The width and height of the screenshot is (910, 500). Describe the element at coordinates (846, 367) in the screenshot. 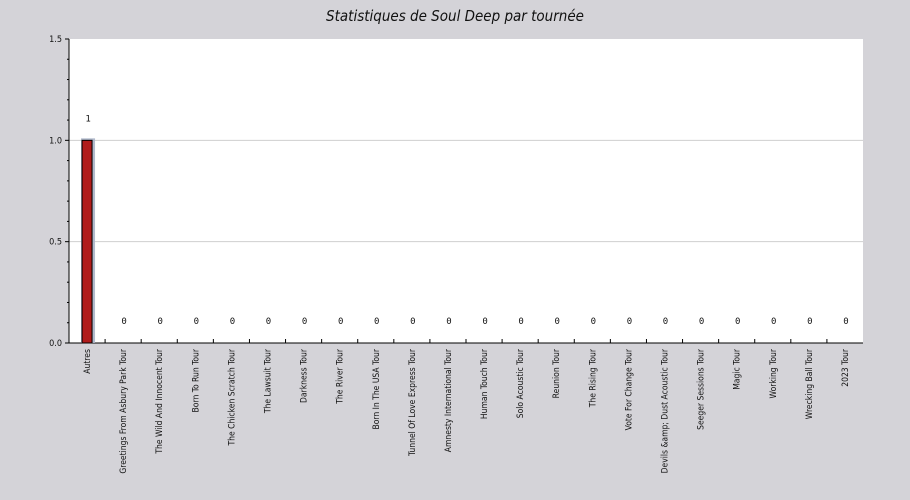

I see `x-tick-label: 2023 Tour` at that location.